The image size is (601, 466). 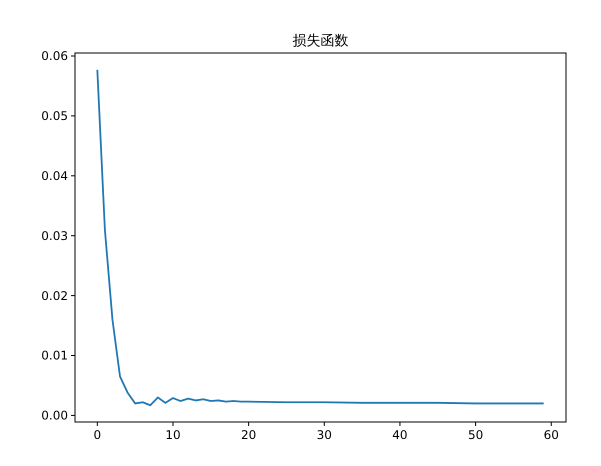 I want to click on y-tick-label: 0.02, so click(x=54, y=295).